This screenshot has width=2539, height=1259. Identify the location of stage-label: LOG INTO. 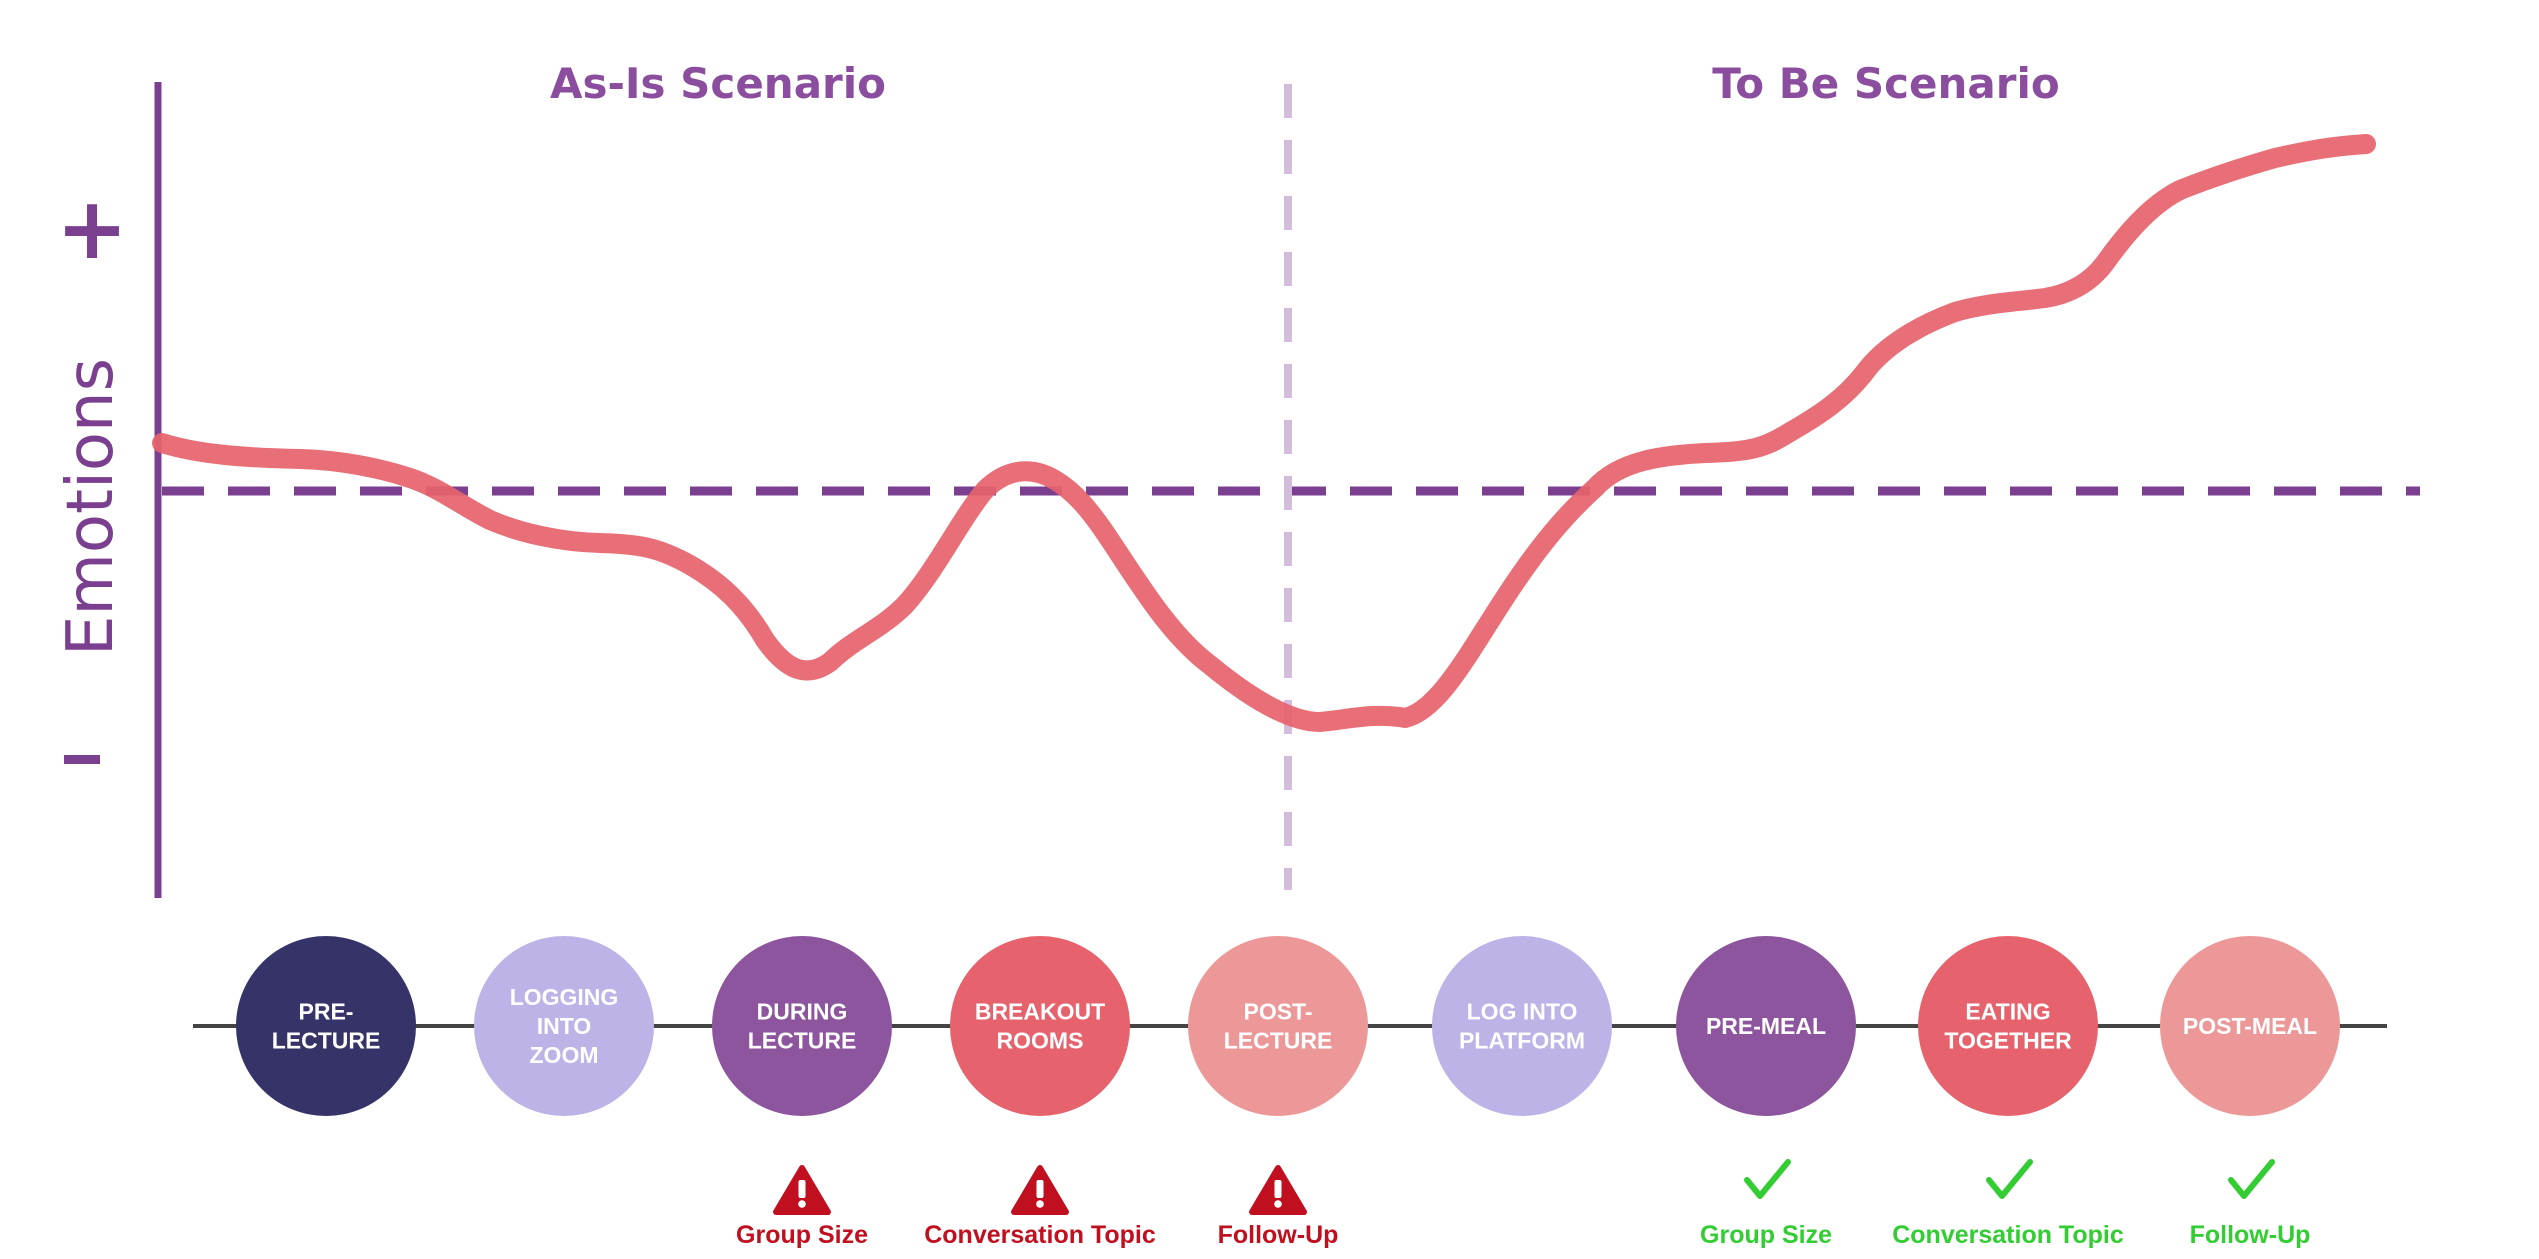
(1522, 1012).